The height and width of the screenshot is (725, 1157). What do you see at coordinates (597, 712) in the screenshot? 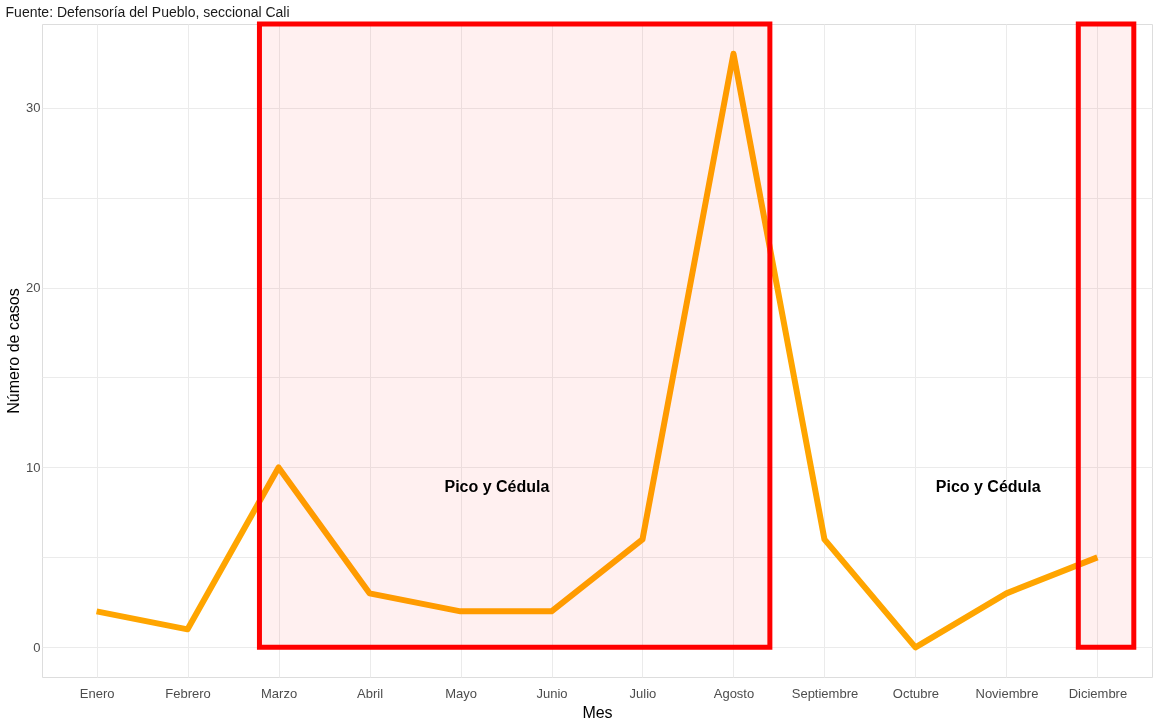
I see `x-axis-title: Mes` at bounding box center [597, 712].